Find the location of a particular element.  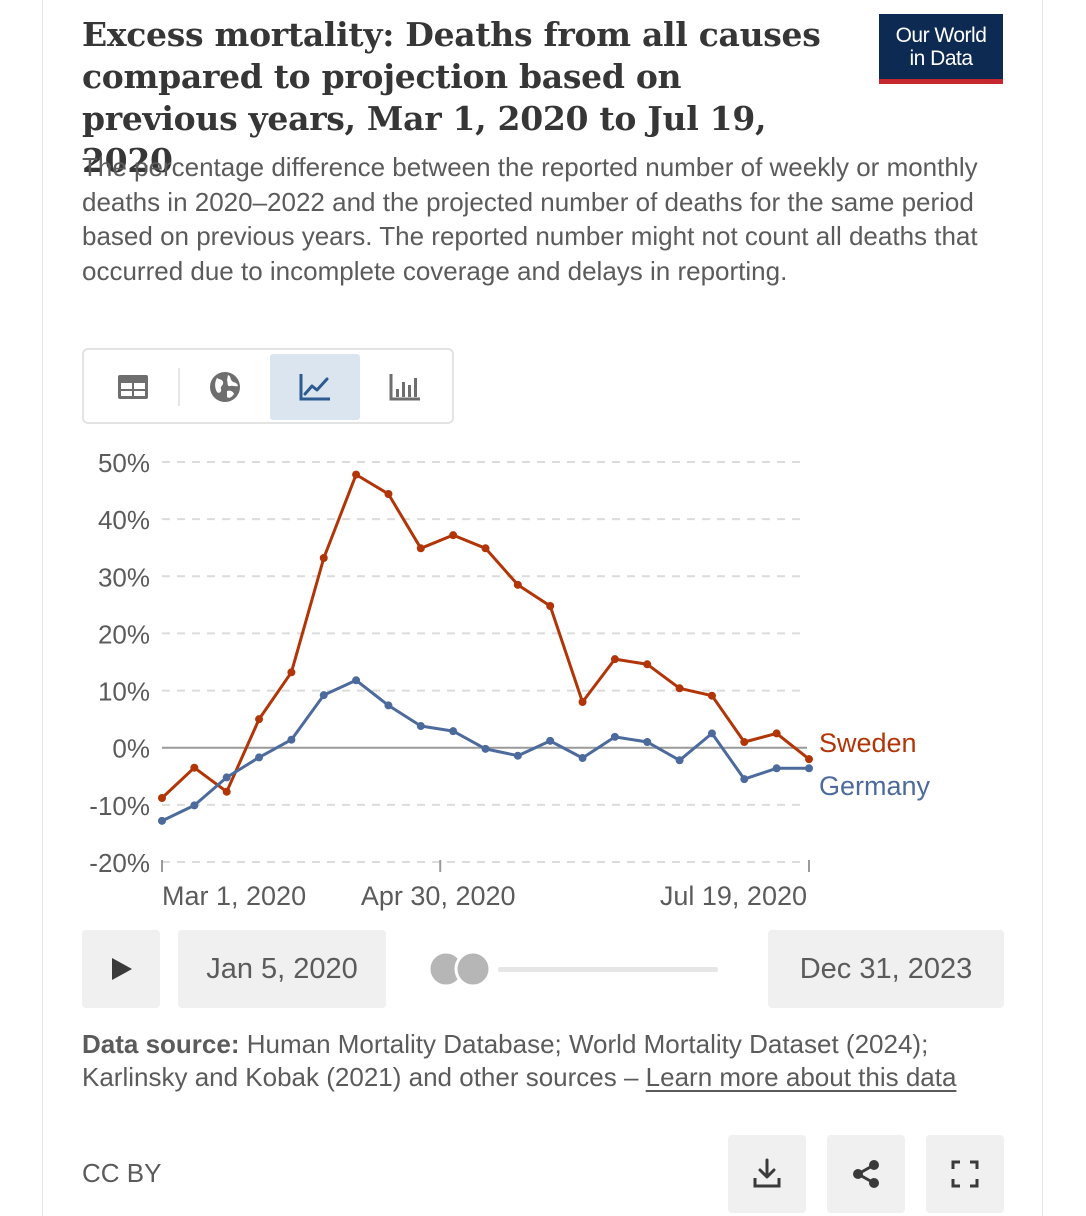

data-source-label: Data source: is located at coordinates (161, 1044).